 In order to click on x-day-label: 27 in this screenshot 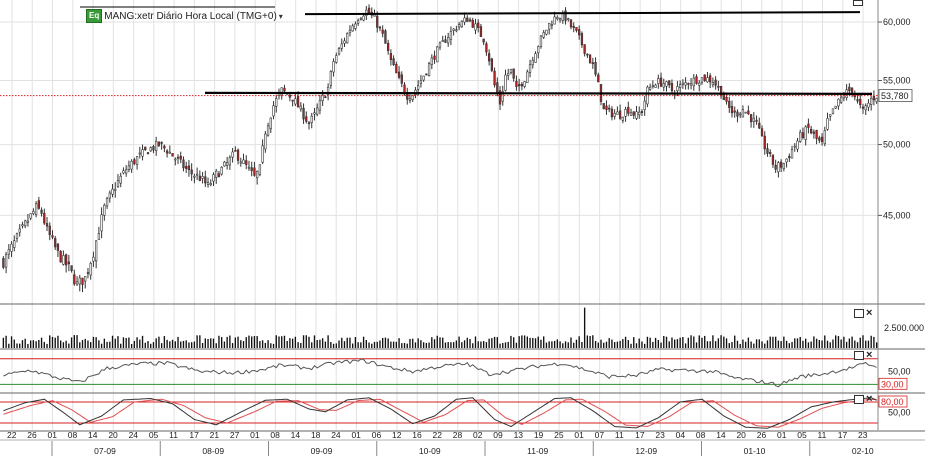, I will do `click(235, 435)`.